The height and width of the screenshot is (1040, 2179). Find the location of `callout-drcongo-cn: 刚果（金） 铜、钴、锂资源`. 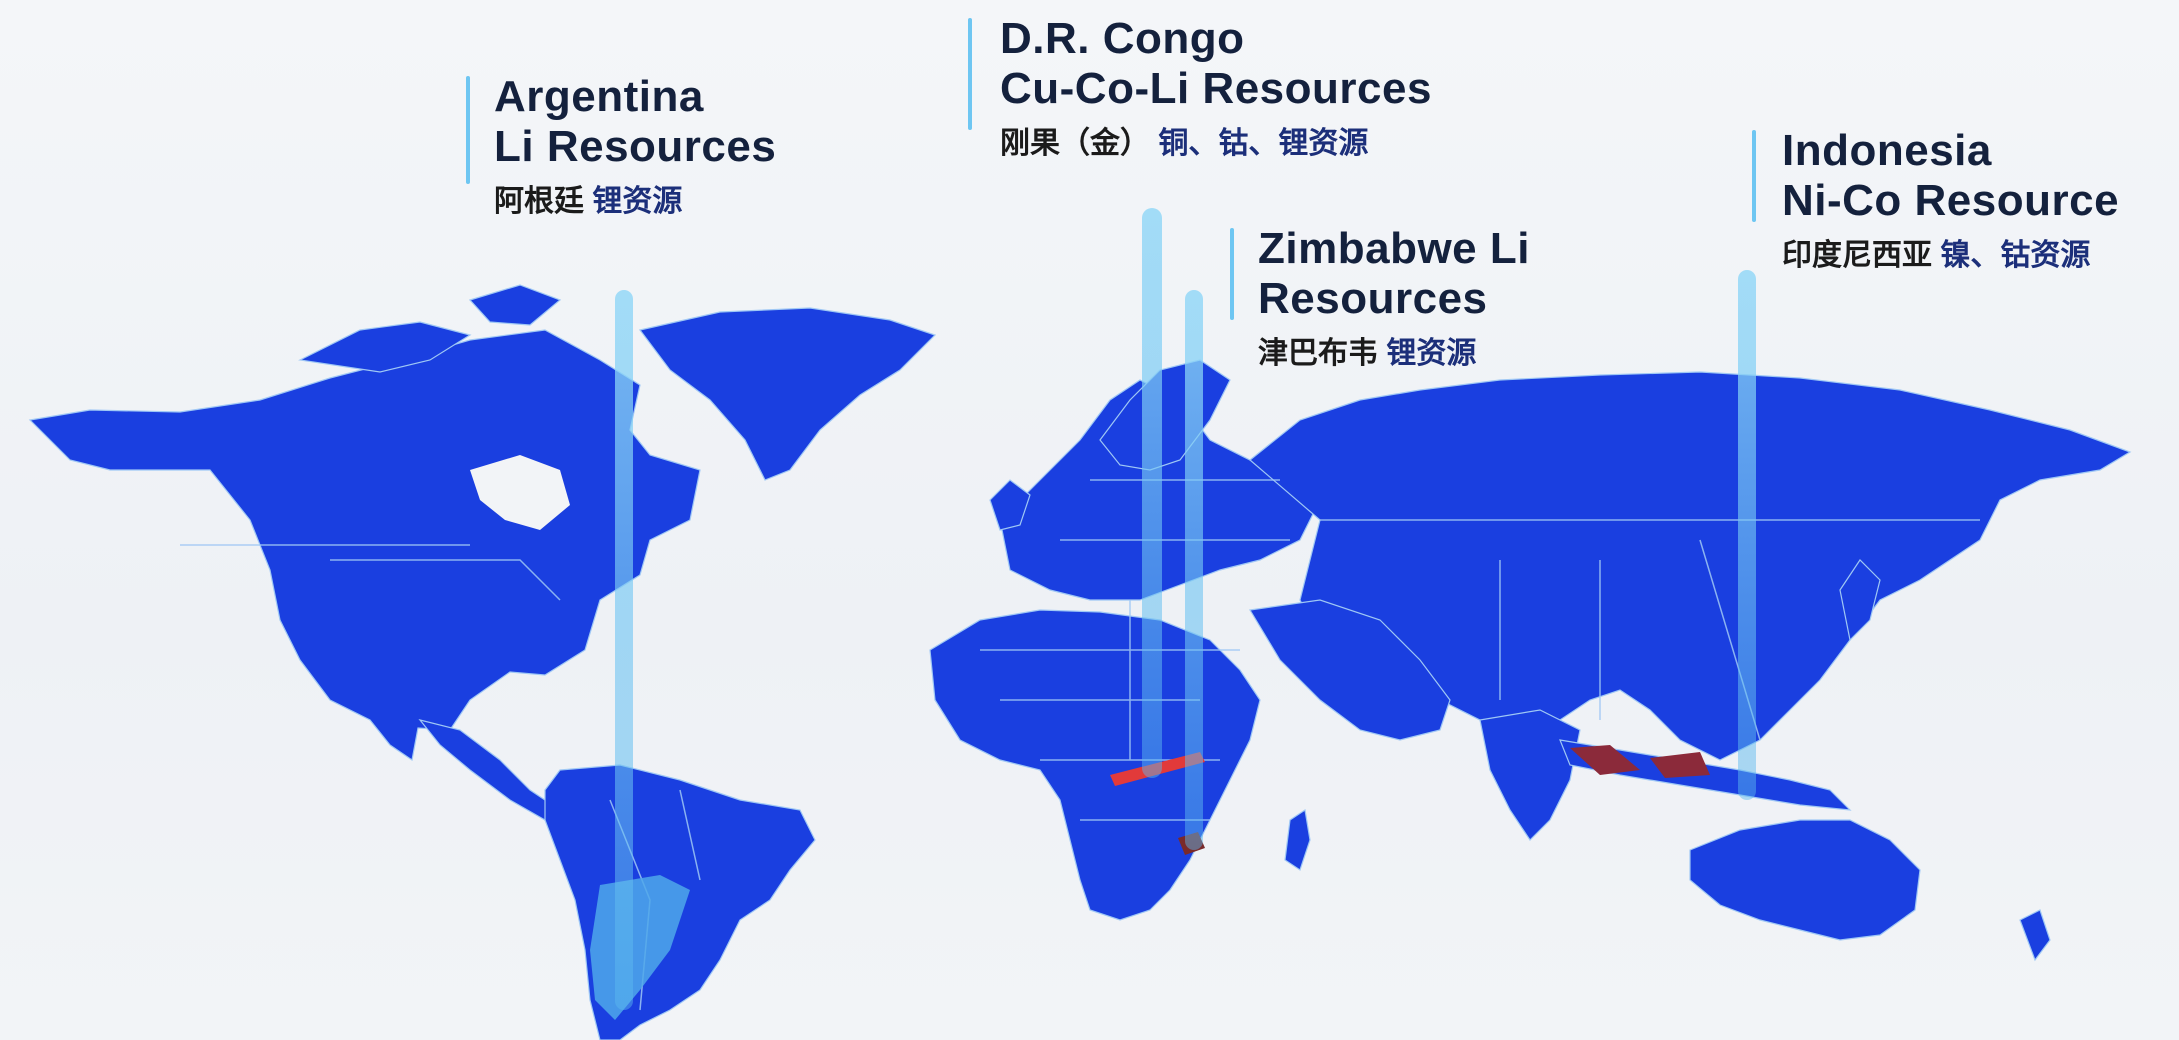

callout-drcongo-cn: 刚果（金） 铜、钴、锂资源 is located at coordinates (1216, 144).